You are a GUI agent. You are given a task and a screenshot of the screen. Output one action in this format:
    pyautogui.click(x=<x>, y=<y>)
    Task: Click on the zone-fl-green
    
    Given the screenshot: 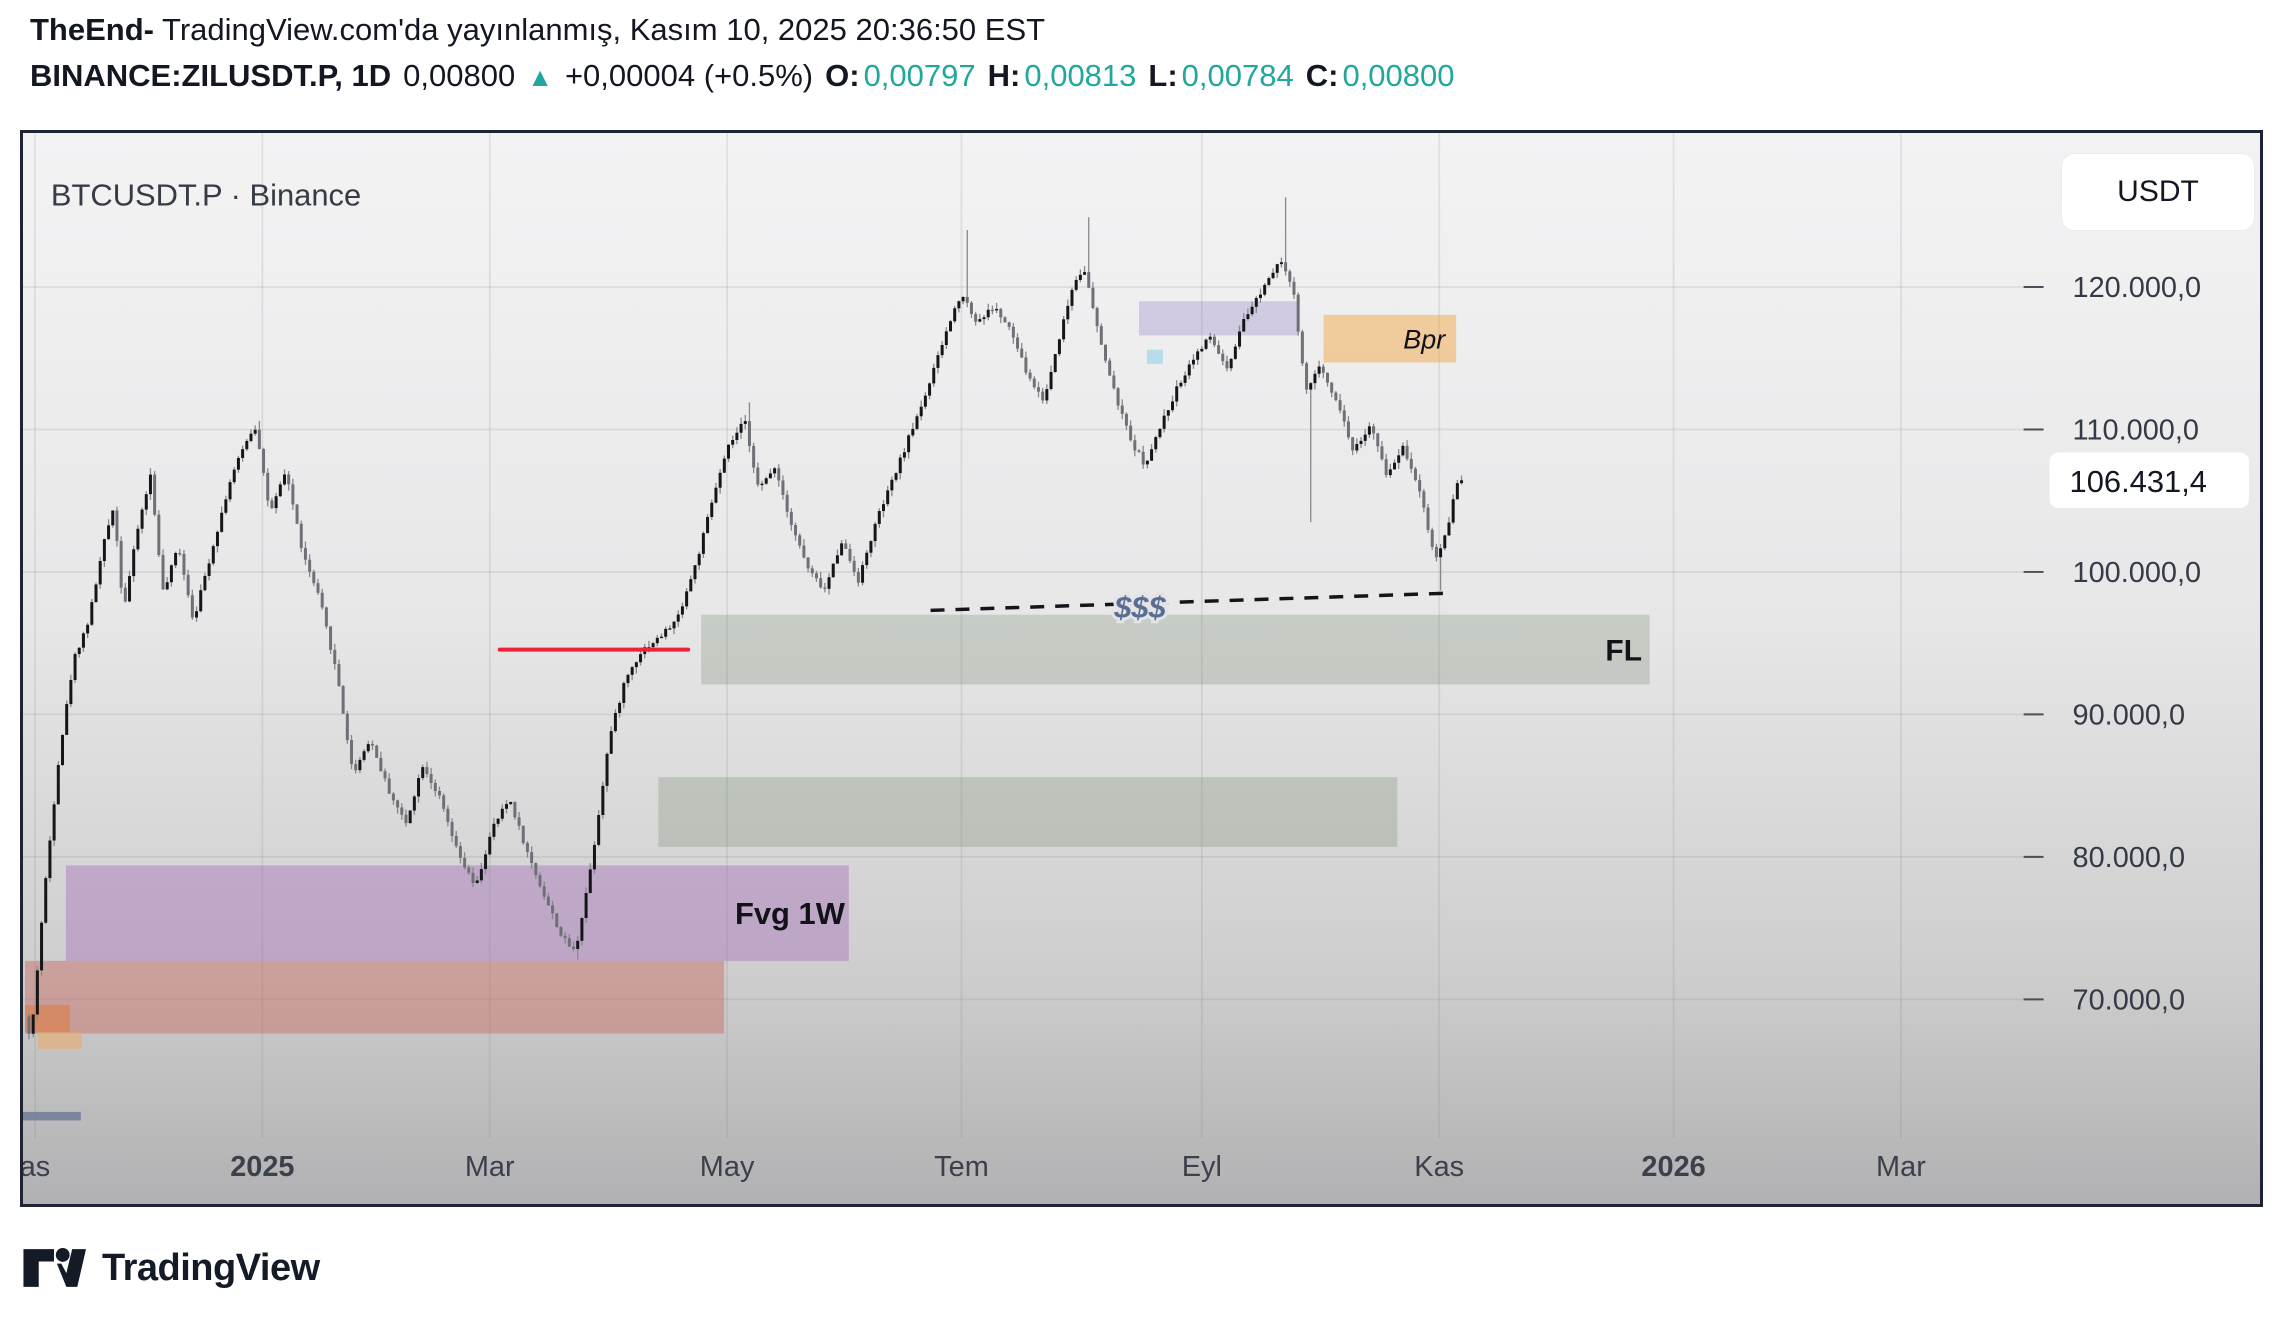 What is the action you would take?
    pyautogui.click(x=1175, y=649)
    